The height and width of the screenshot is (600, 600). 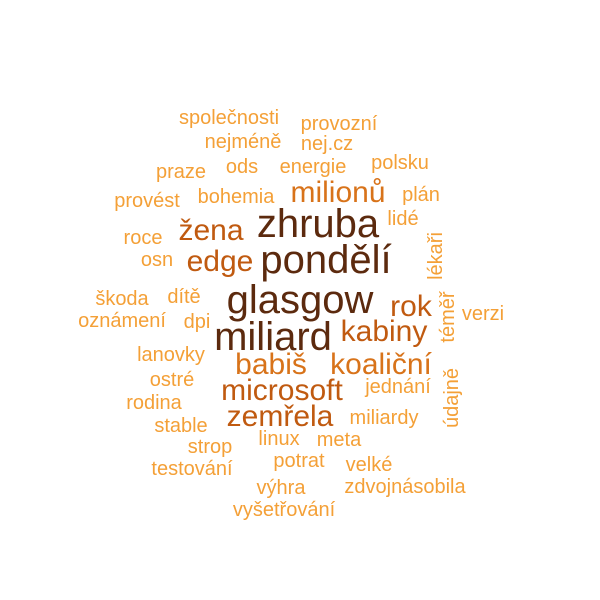 What do you see at coordinates (318, 224) in the screenshot?
I see `word-13: zhruba` at bounding box center [318, 224].